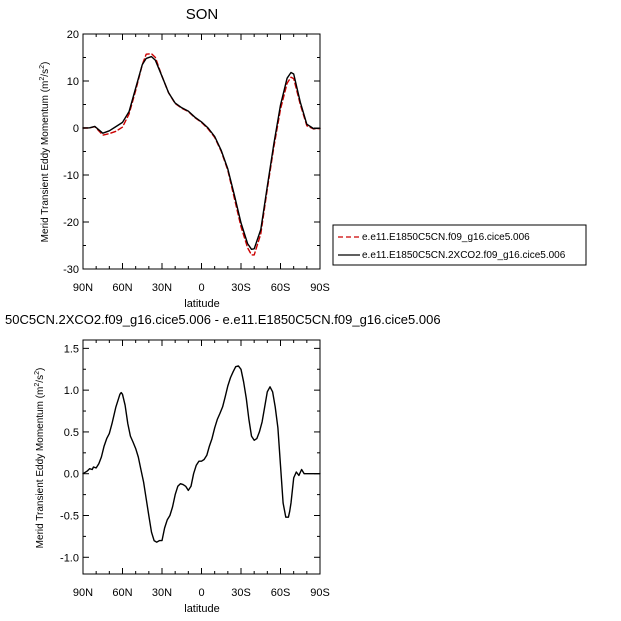  What do you see at coordinates (201, 454) in the screenshot?
I see `bottom-series-1-line` at bounding box center [201, 454].